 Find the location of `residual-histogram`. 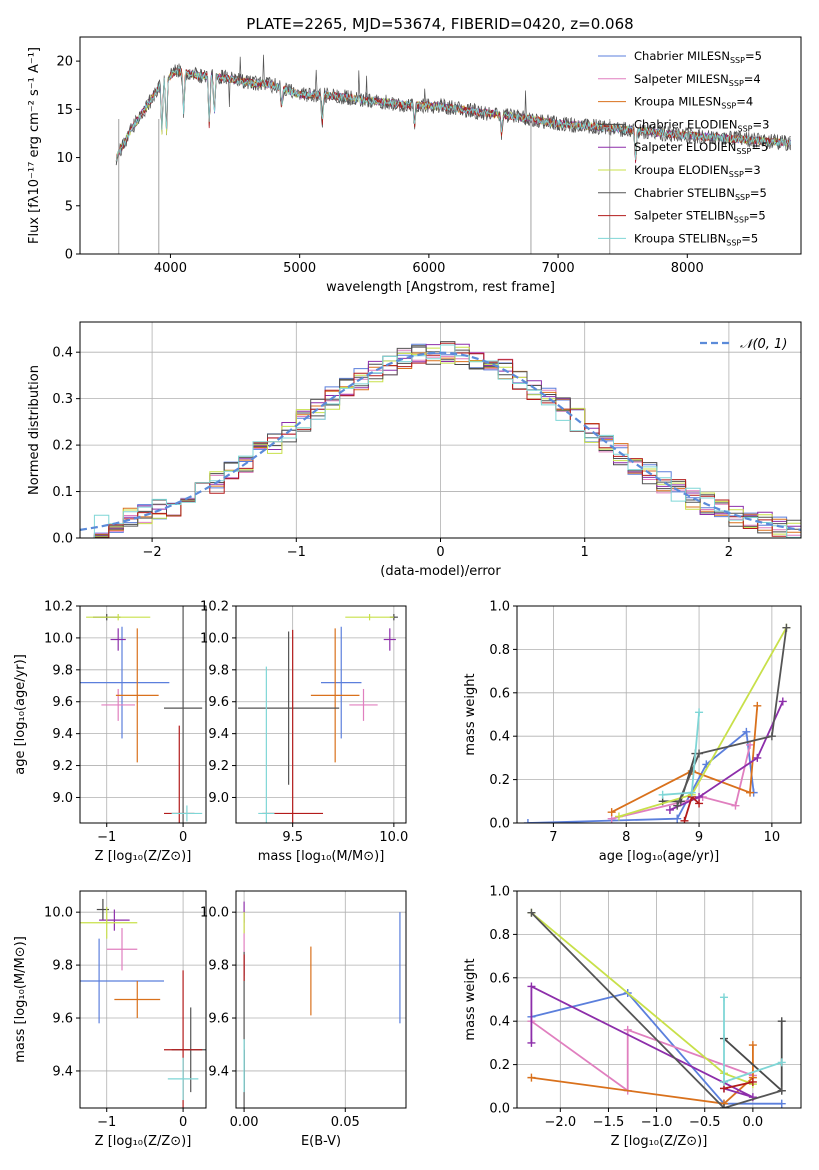

residual-histogram is located at coordinates (440, 441).